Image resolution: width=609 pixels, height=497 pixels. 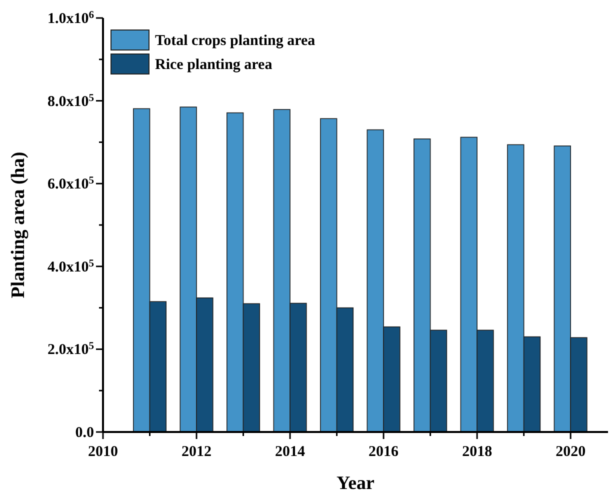 I want to click on legend-label: Rice planting area, so click(x=214, y=65).